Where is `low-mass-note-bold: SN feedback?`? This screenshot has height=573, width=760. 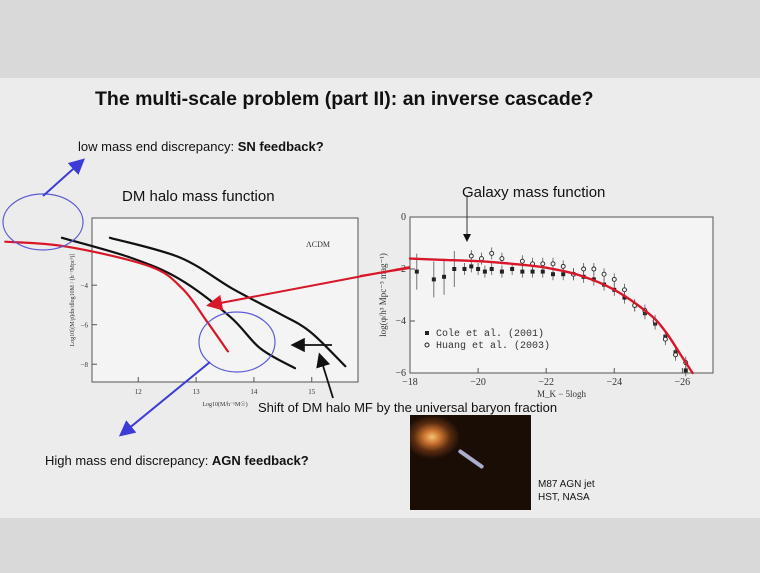 low-mass-note-bold: SN feedback? is located at coordinates (280, 146).